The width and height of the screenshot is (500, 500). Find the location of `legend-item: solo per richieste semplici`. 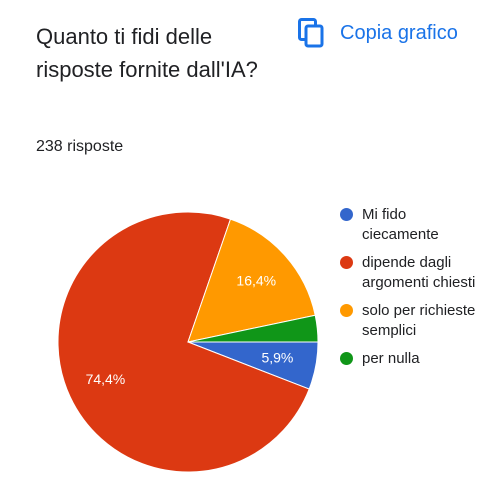

legend-item: solo per richieste semplici is located at coordinates (410, 321).